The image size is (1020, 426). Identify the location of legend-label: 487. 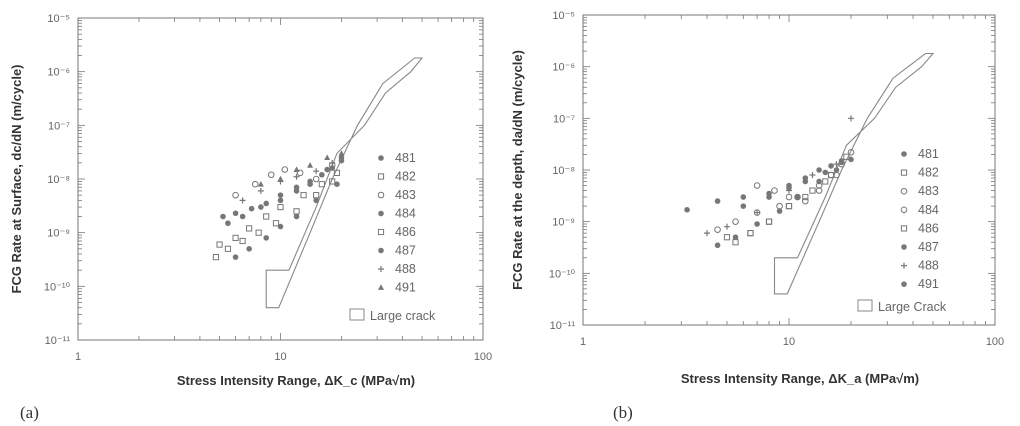
(928, 247).